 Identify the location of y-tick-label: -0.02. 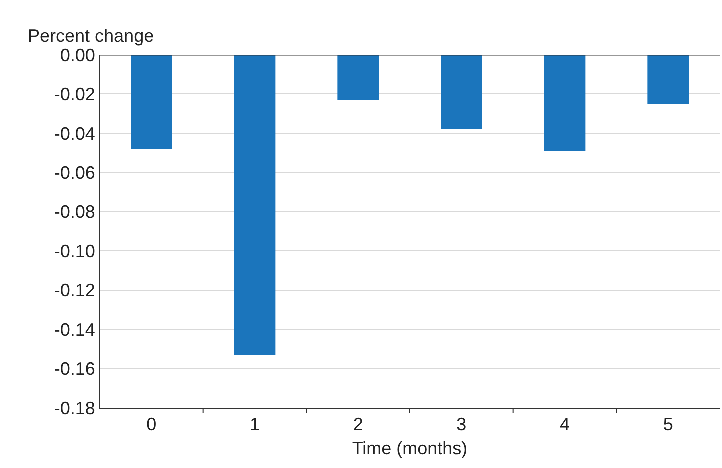
(75, 94).